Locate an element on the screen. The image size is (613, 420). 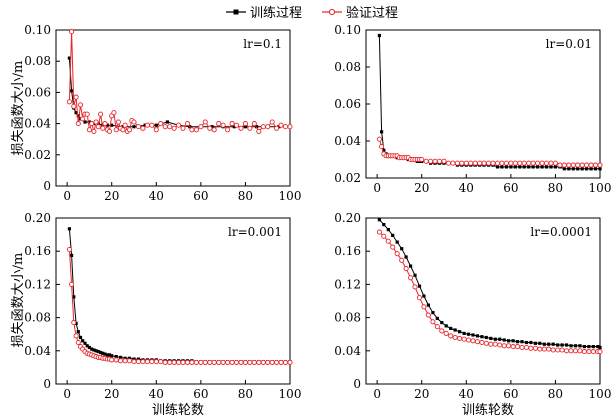
y-tick-label: 0.10 is located at coordinates (37, 30).